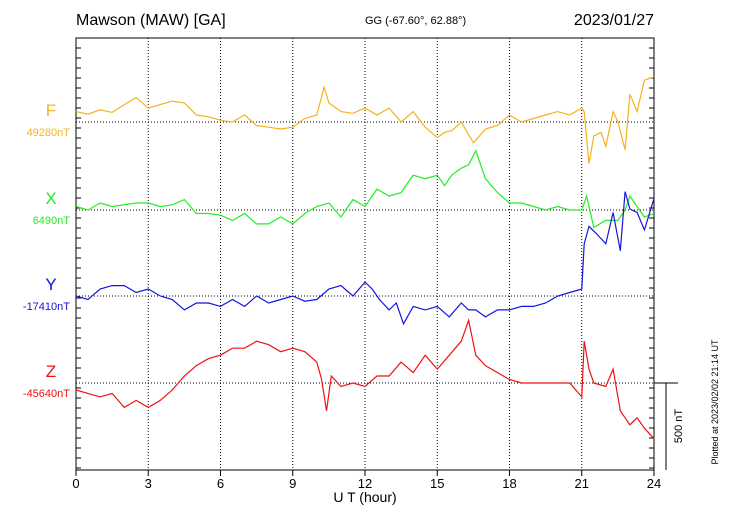  What do you see at coordinates (654, 483) in the screenshot?
I see `x-tick-label: 24` at bounding box center [654, 483].